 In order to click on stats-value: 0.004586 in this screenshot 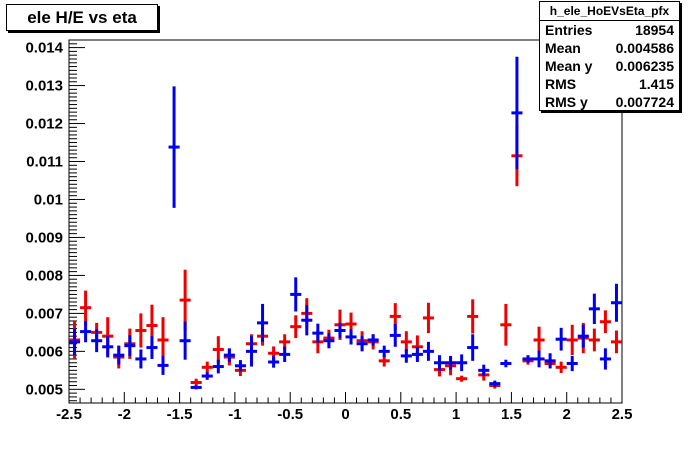, I will do `click(644, 48)`.